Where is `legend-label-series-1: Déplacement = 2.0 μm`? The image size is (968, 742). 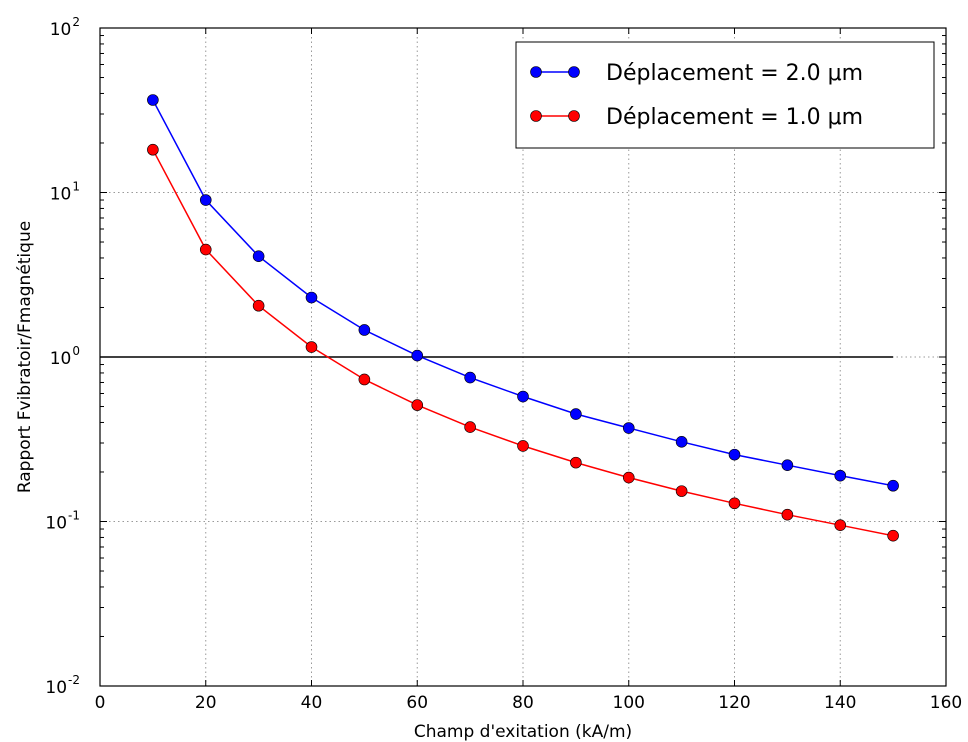
legend-label-series-1: Déplacement = 2.0 μm is located at coordinates (734, 73).